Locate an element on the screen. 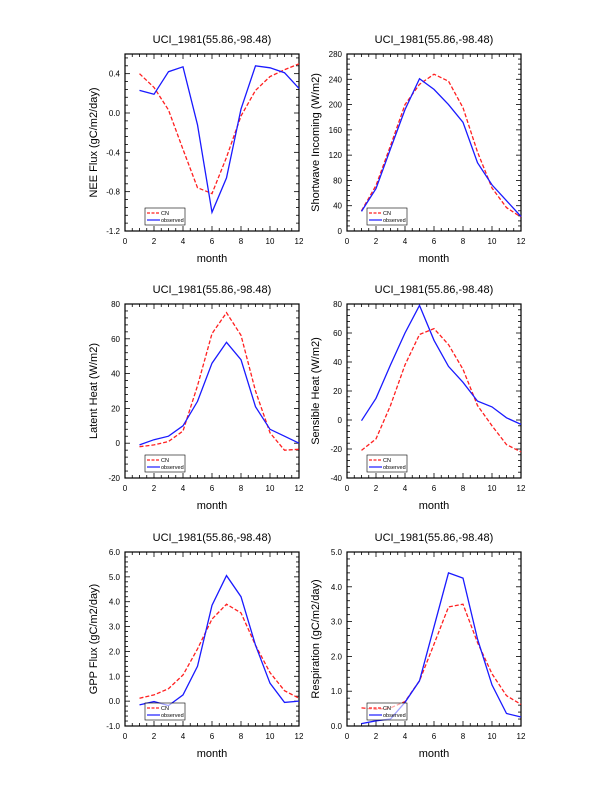 Image resolution: width=612 pixels, height=792 pixels. y-tick-label: -0.8 is located at coordinates (113, 192).